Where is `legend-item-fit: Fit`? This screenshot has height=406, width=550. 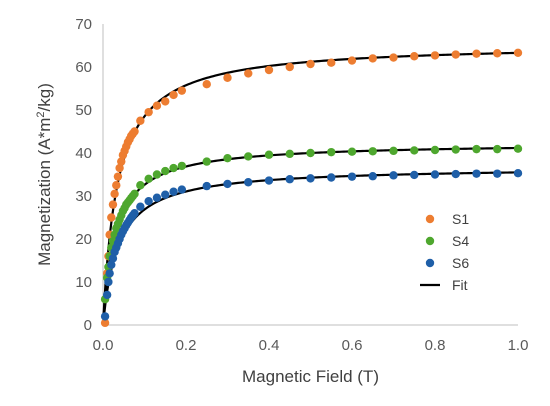
legend-item-fit: Fit is located at coordinates (444, 285).